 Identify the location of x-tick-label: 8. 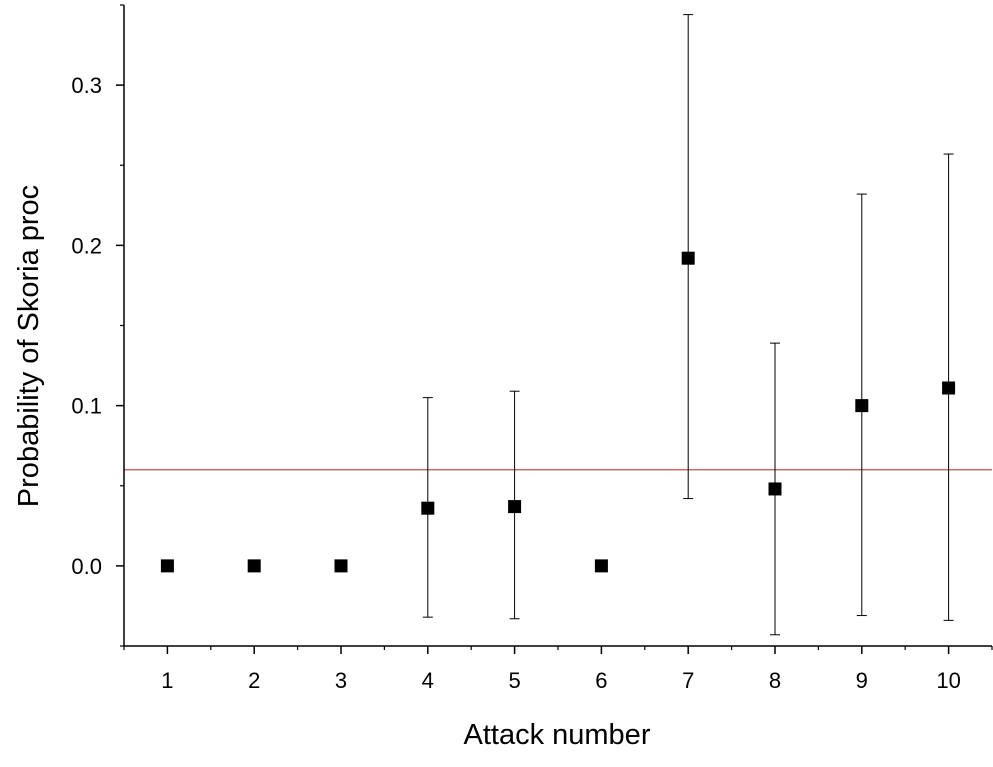
(775, 680).